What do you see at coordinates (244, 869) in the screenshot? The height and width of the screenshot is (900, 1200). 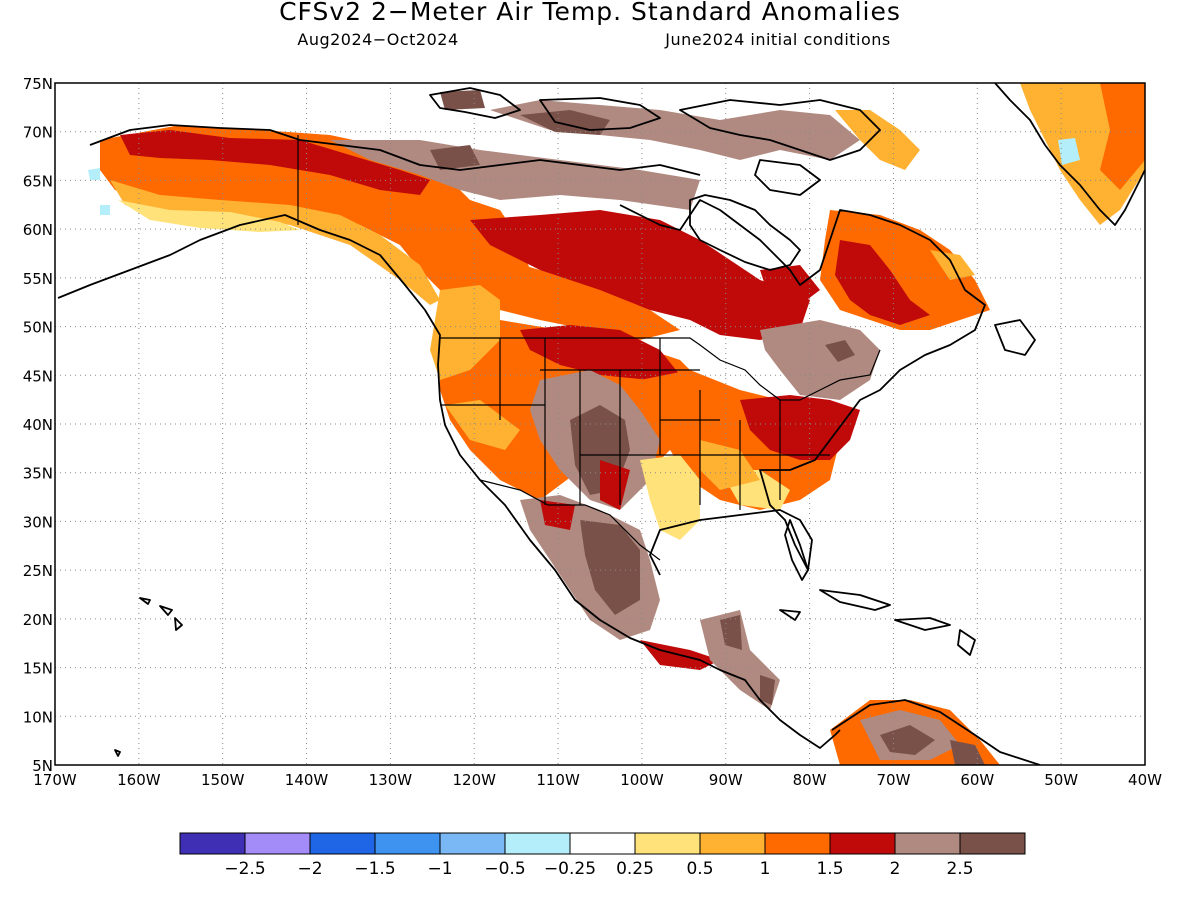 I see `legend-tick-label: −2.5` at bounding box center [244, 869].